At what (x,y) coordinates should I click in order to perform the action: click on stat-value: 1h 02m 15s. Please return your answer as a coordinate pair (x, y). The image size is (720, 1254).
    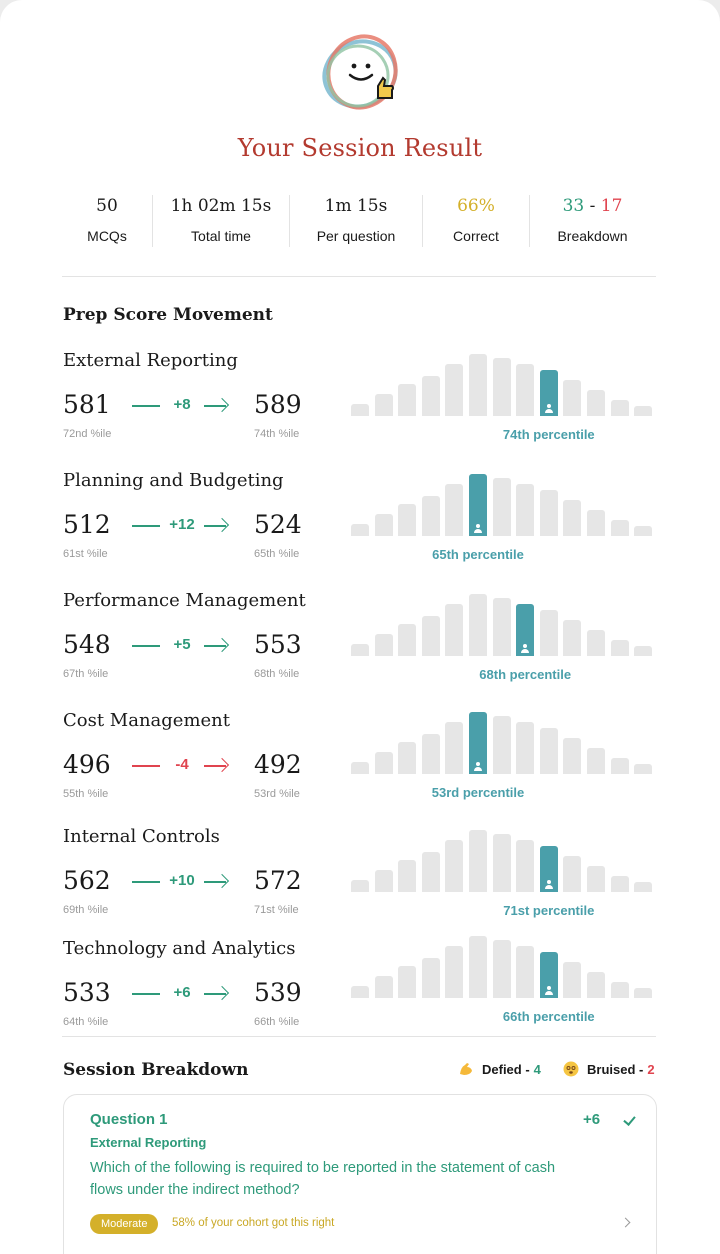
    Looking at the image, I should click on (221, 206).